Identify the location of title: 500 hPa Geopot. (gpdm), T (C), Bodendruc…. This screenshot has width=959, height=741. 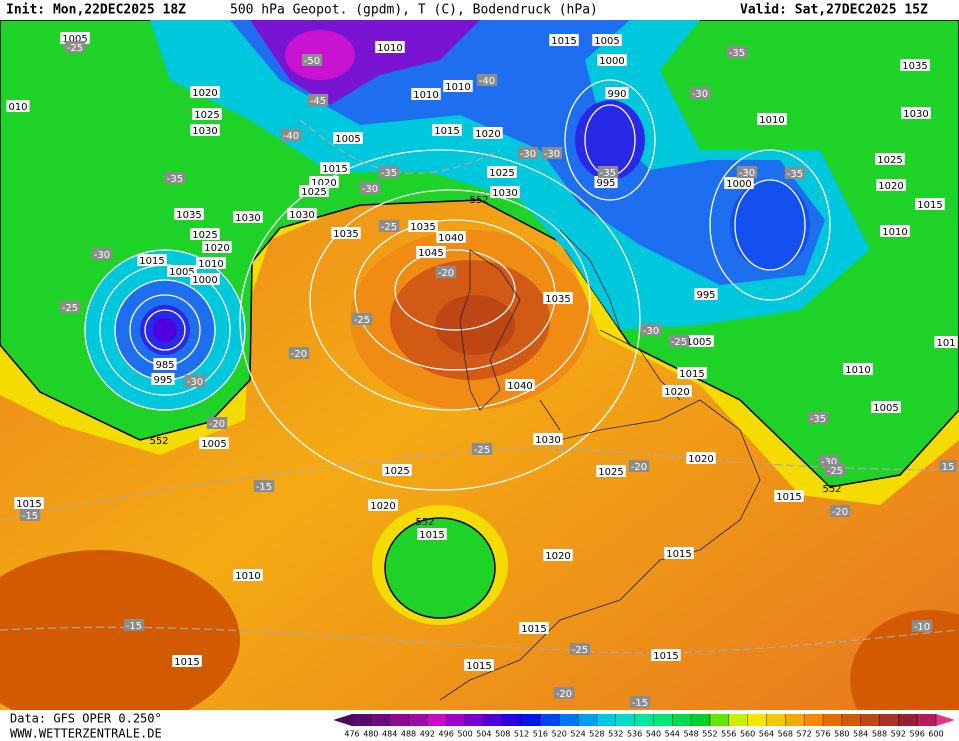
(414, 10).